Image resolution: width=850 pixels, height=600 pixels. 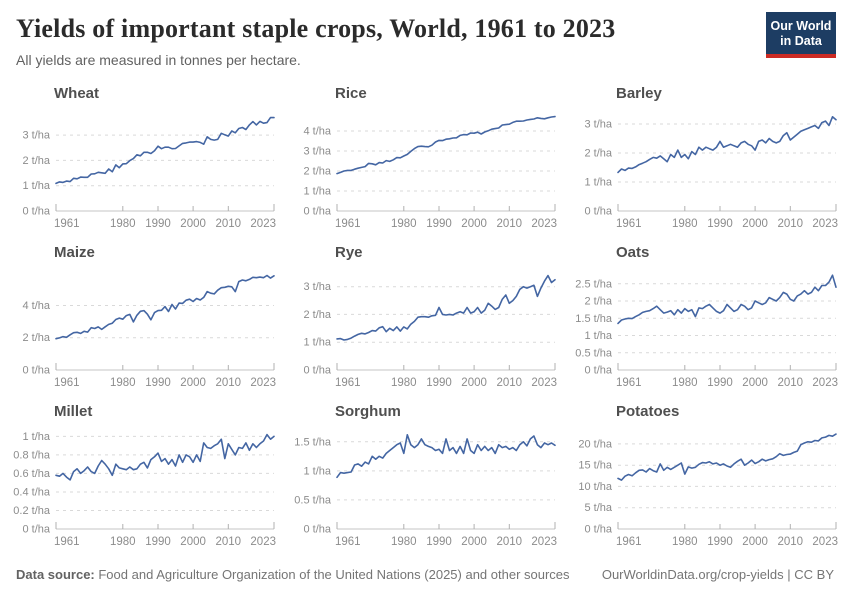 I want to click on svg-text: 0.6 t/ha, so click(x=32, y=474).